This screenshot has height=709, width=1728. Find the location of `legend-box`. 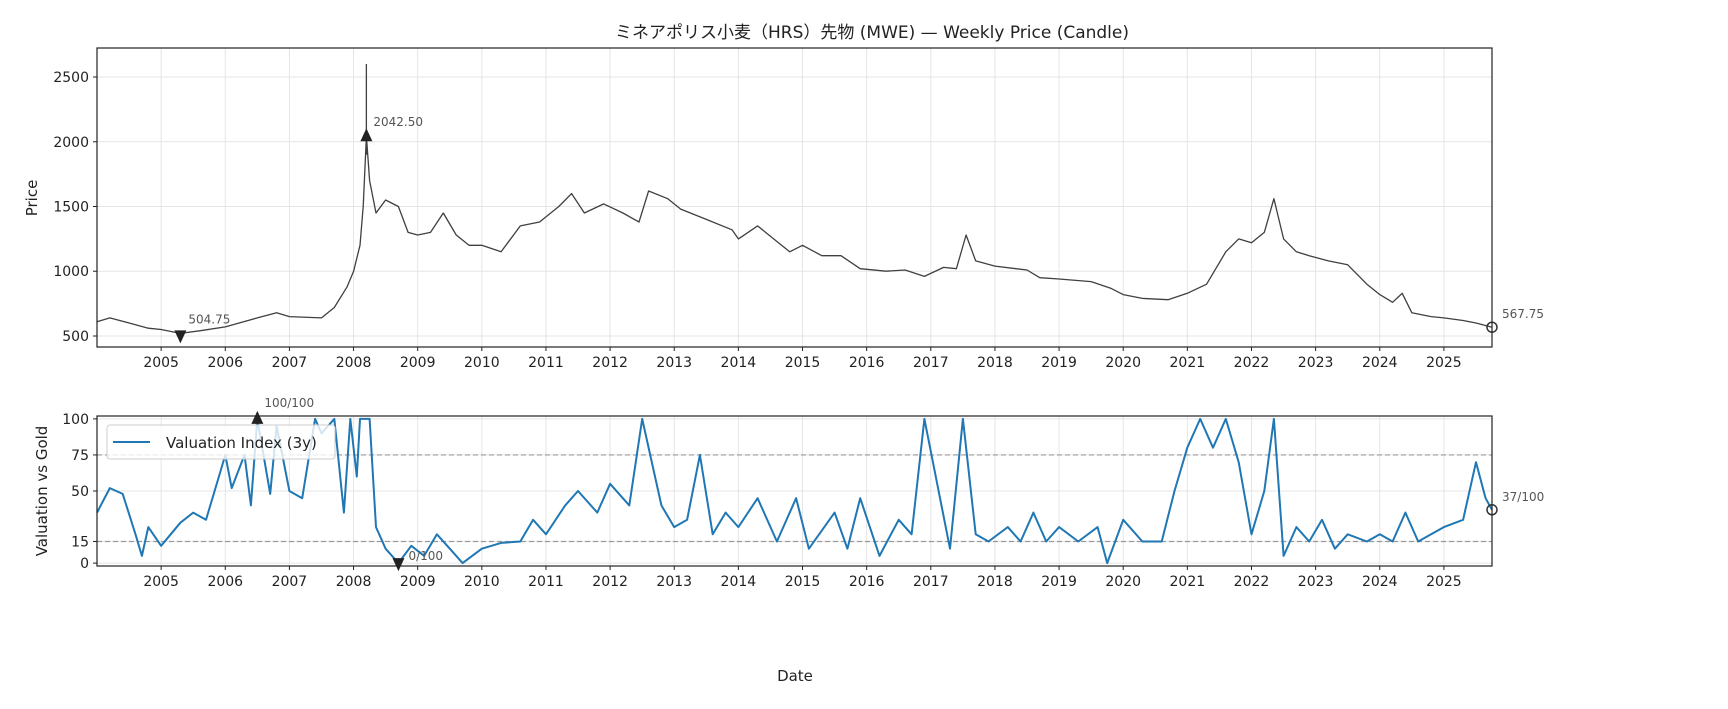

legend-box is located at coordinates (221, 442).